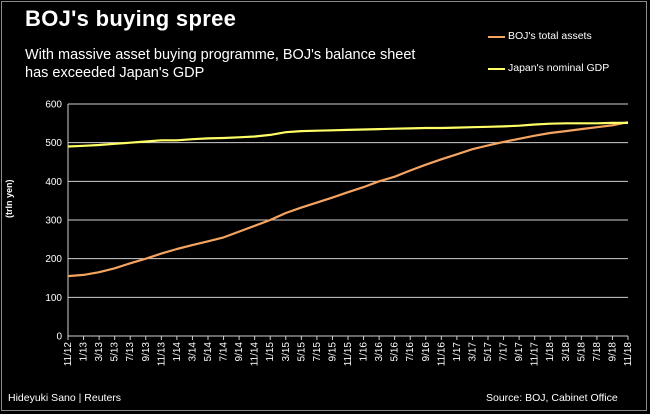  I want to click on x-tick-label: 11/15, so click(348, 354).